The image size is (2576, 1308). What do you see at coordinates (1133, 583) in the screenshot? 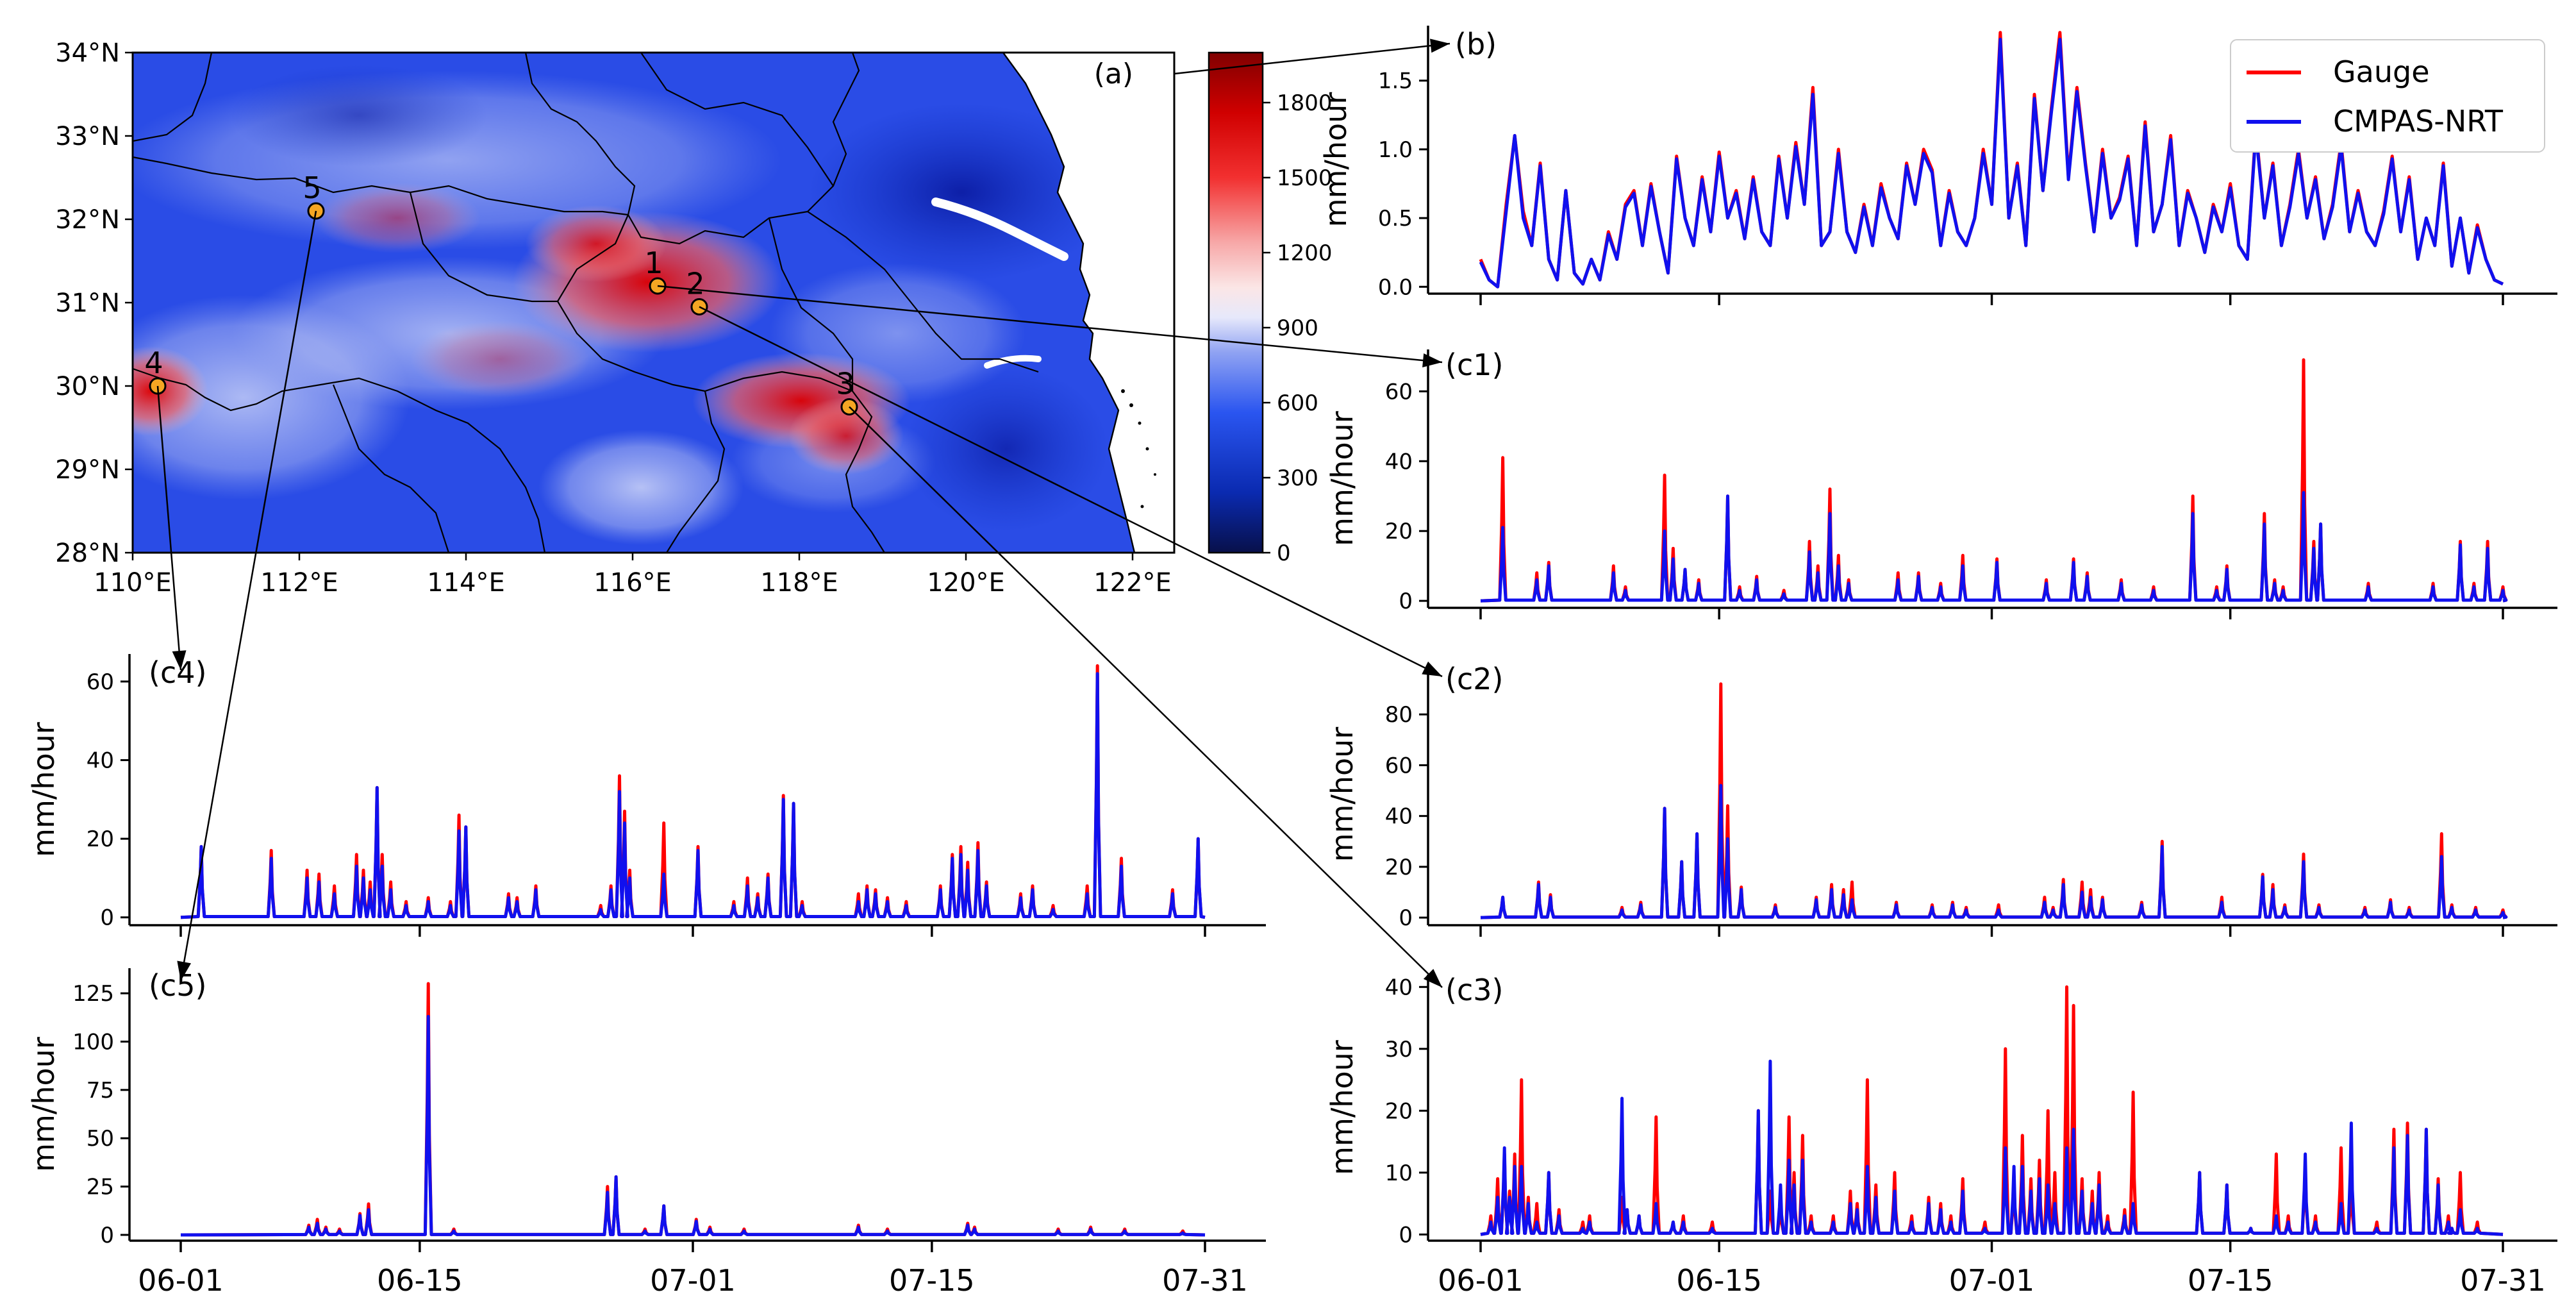
I see `map-lon-tick-label: 122°E` at bounding box center [1133, 583].